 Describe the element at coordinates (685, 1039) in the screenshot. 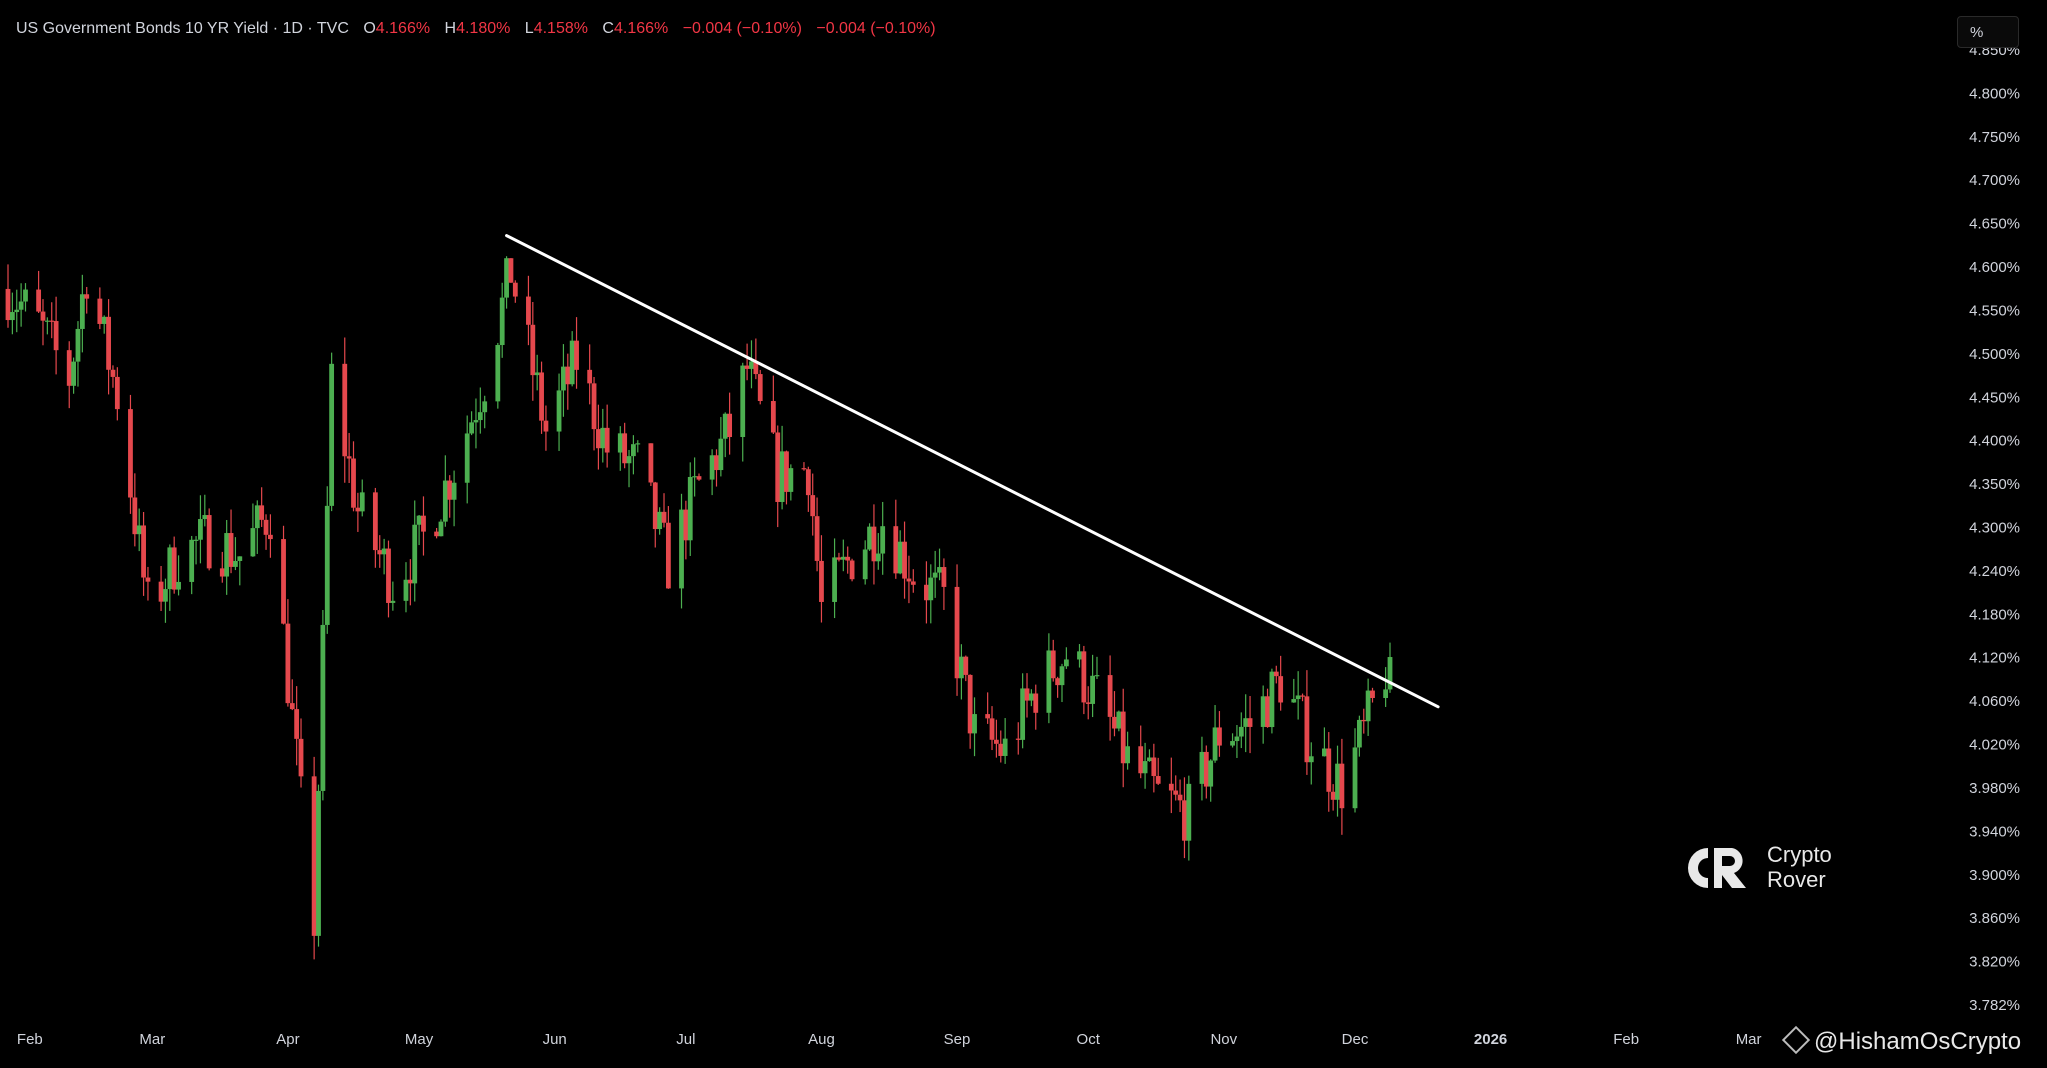

I see `time-tick-label: Jul` at that location.